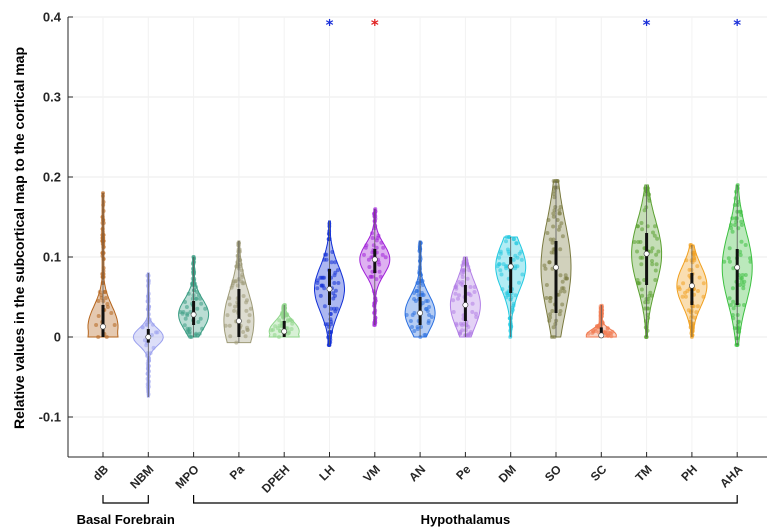 The height and width of the screenshot is (529, 779). I want to click on violin-db, so click(103, 265).